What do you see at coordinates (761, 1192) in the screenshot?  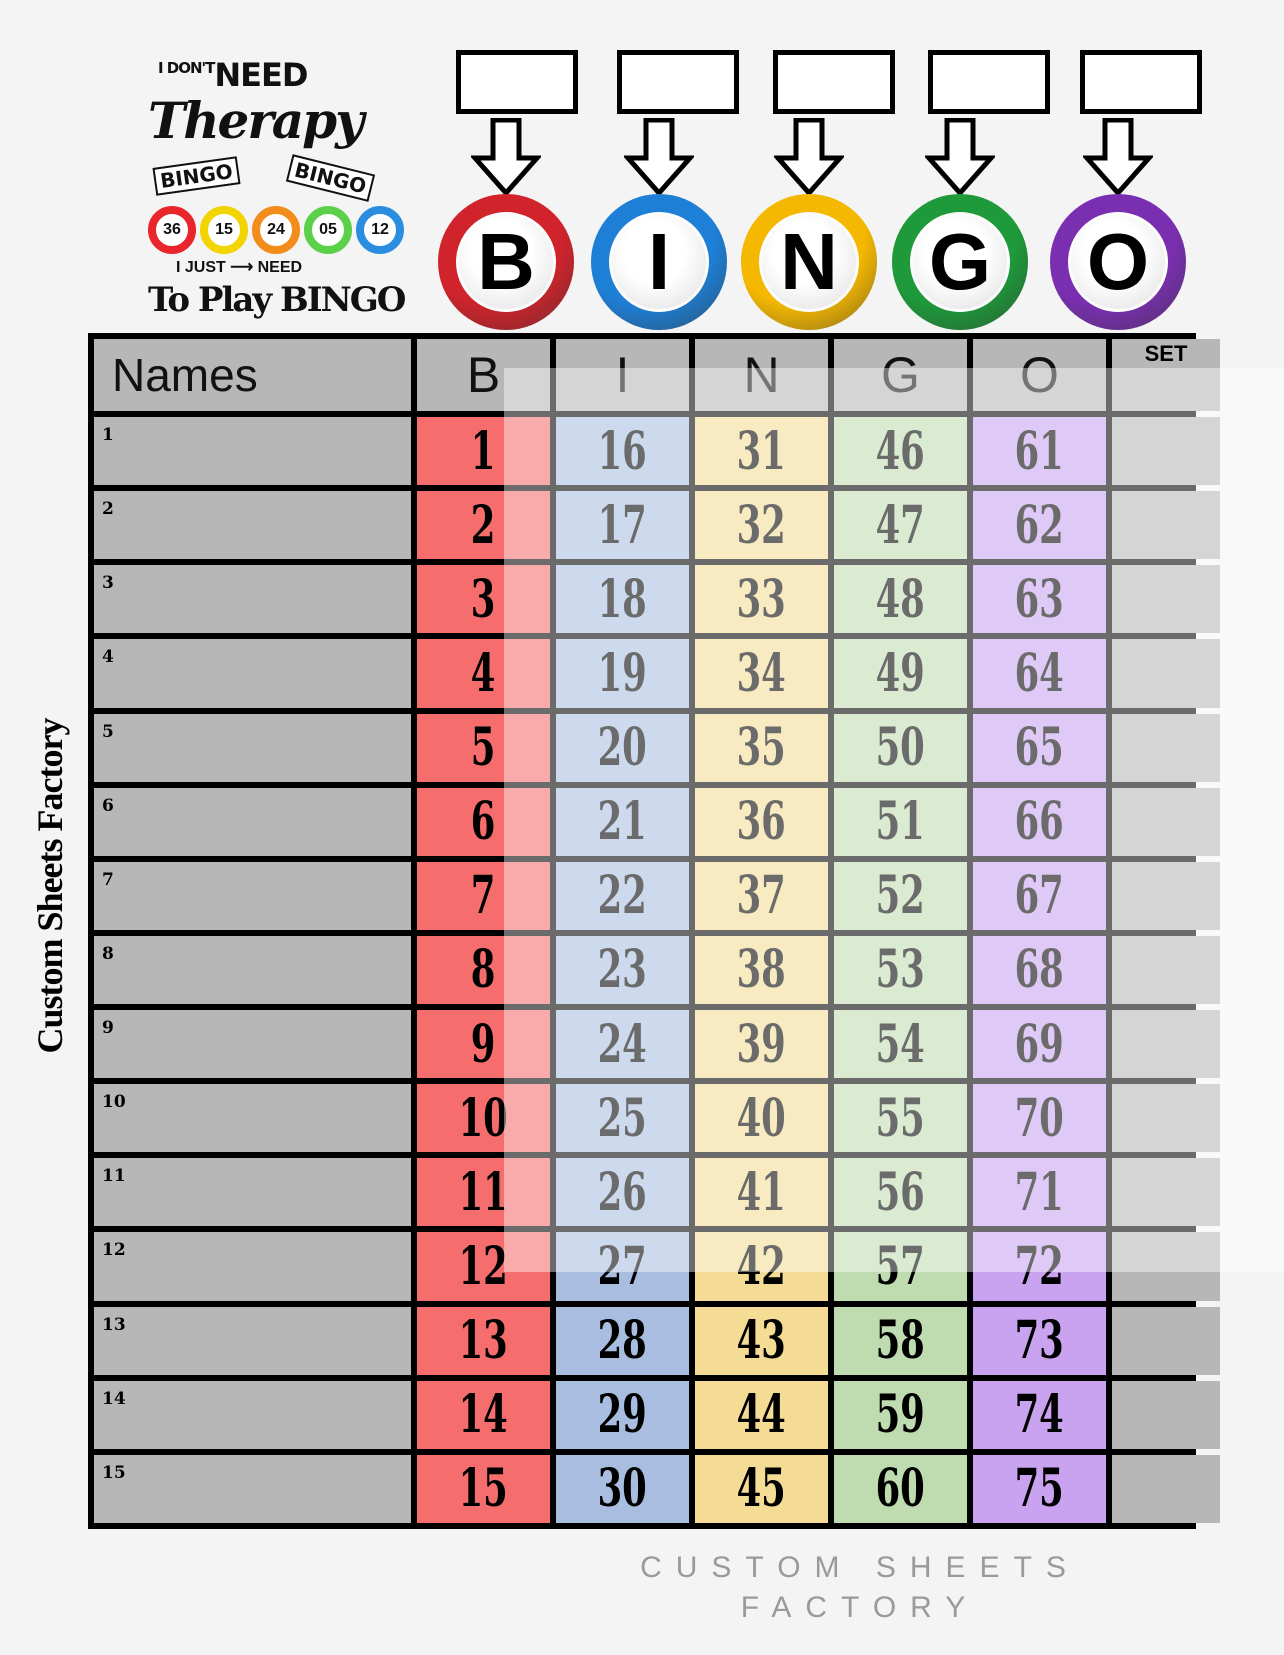 I see `number-cell-n: 41` at bounding box center [761, 1192].